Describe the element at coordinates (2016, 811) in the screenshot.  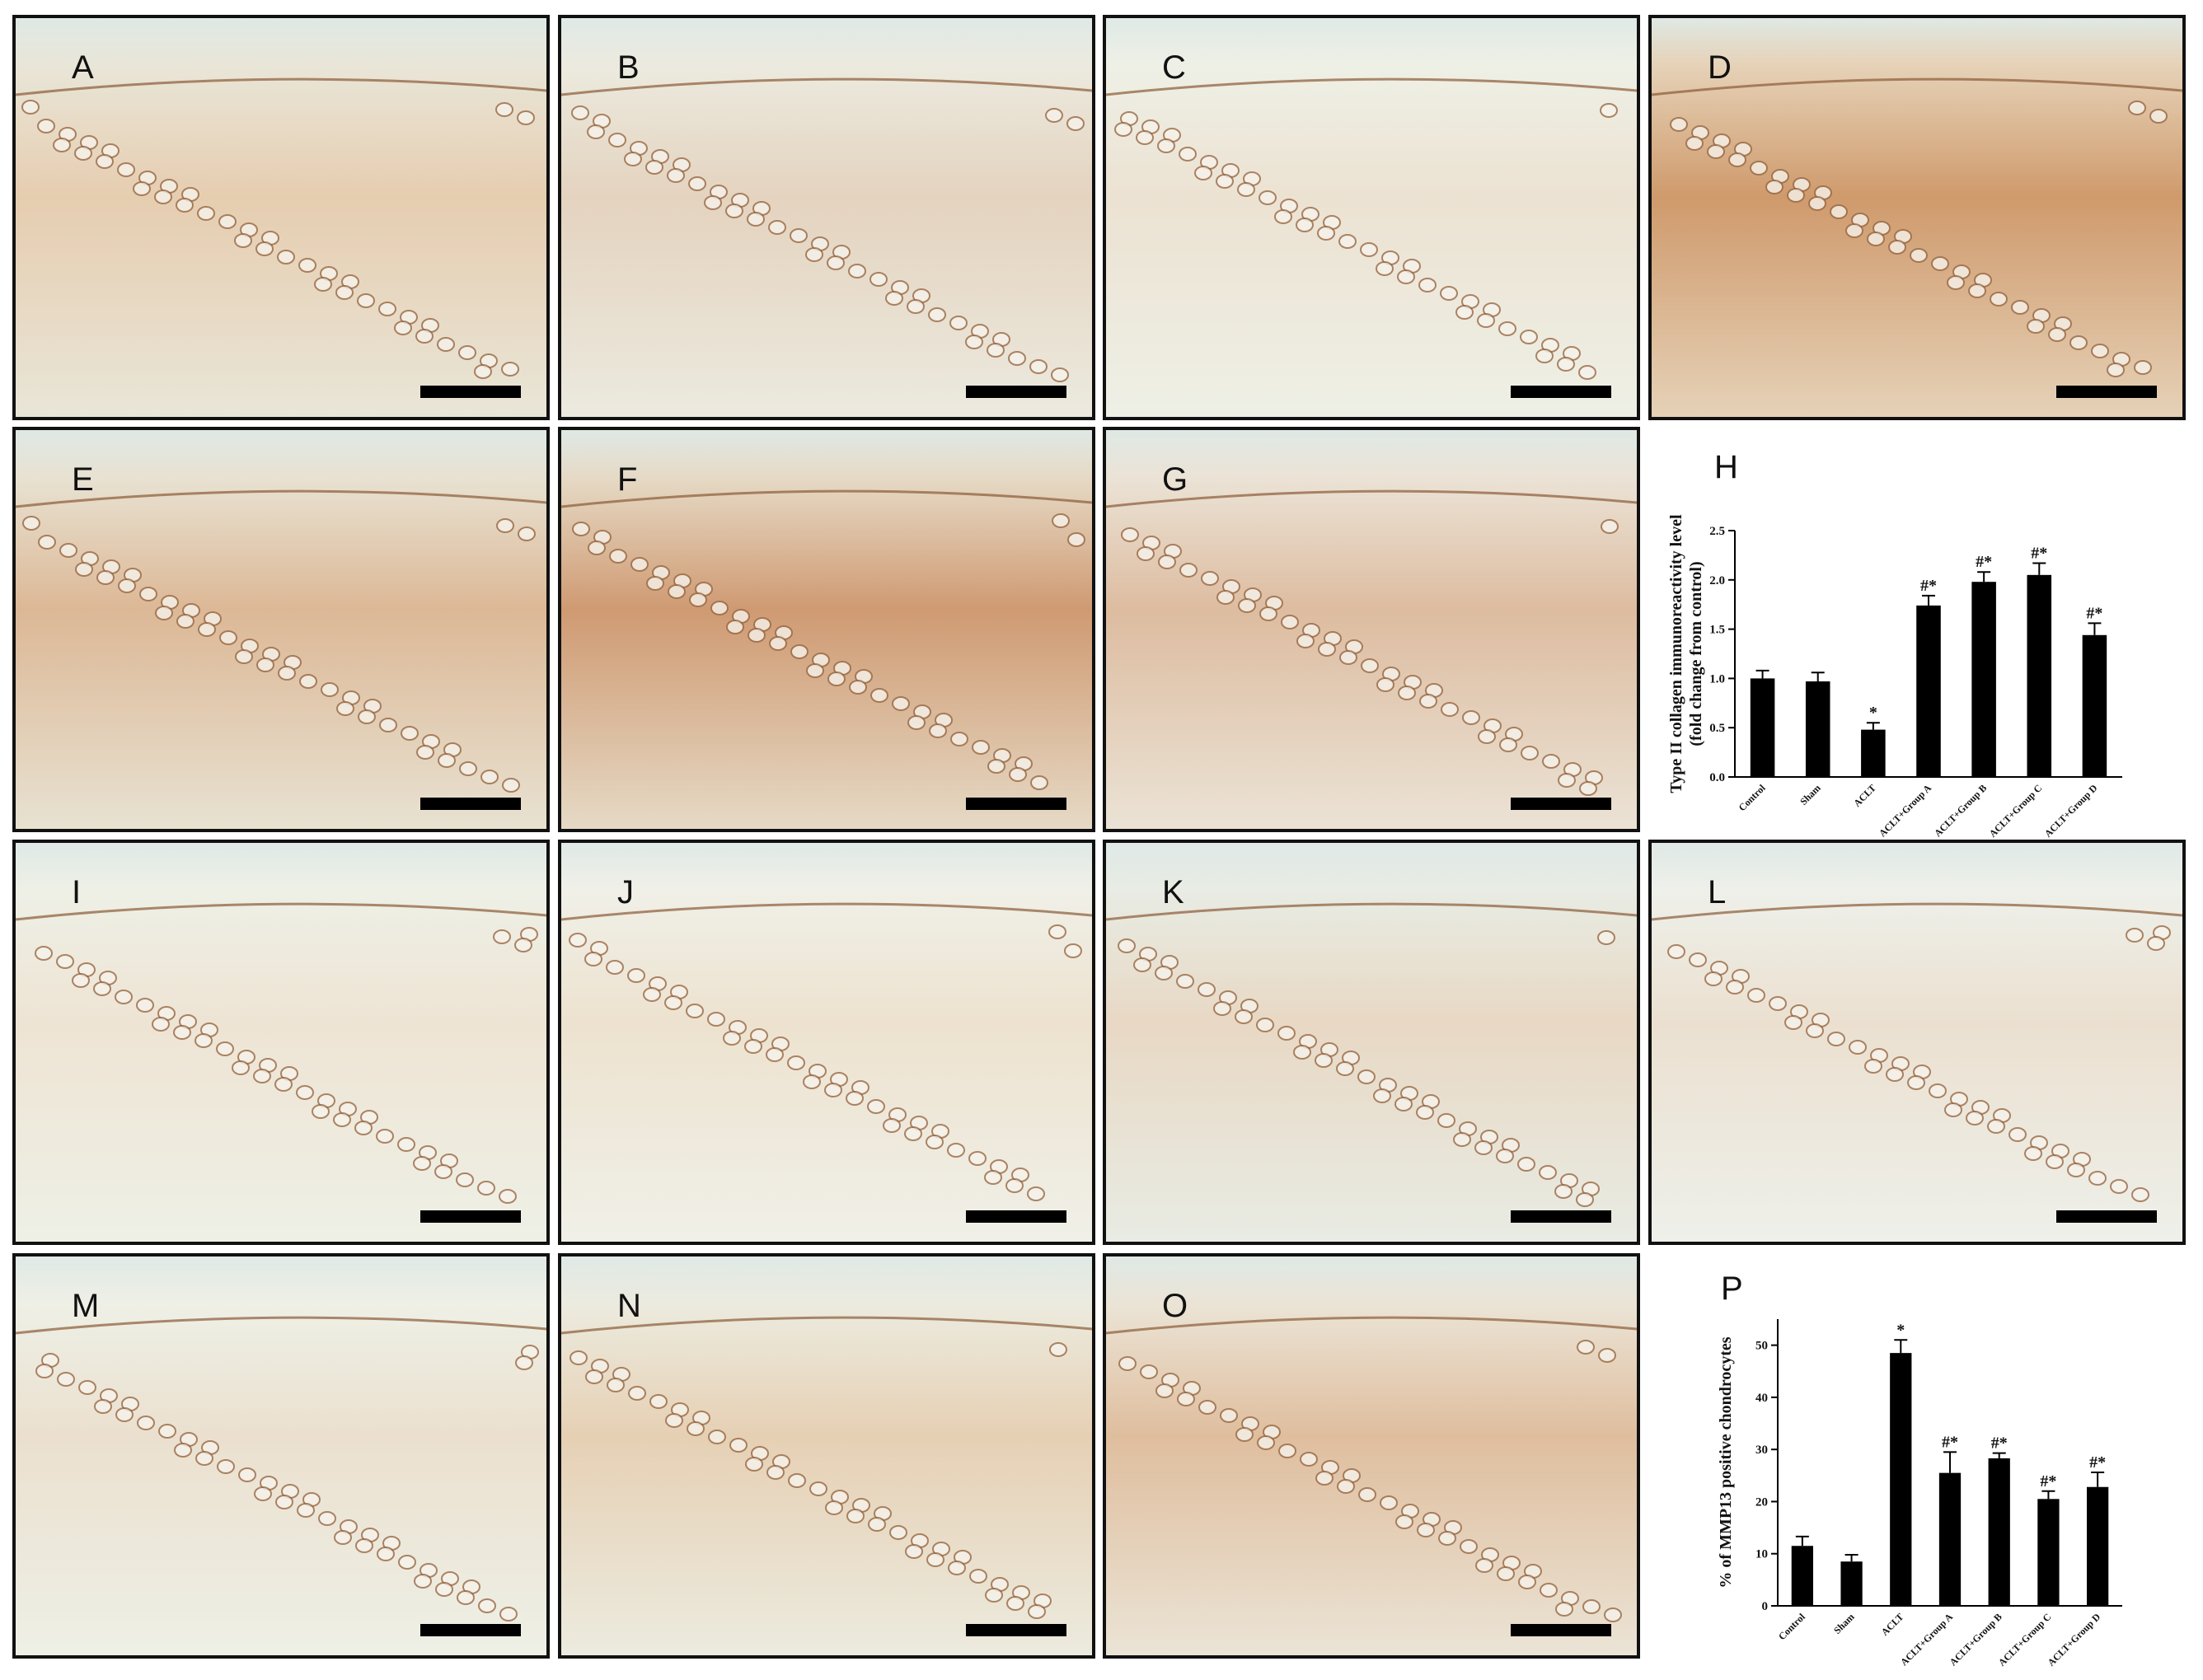
I see `x-tick-label: ACLT+Group C` at that location.